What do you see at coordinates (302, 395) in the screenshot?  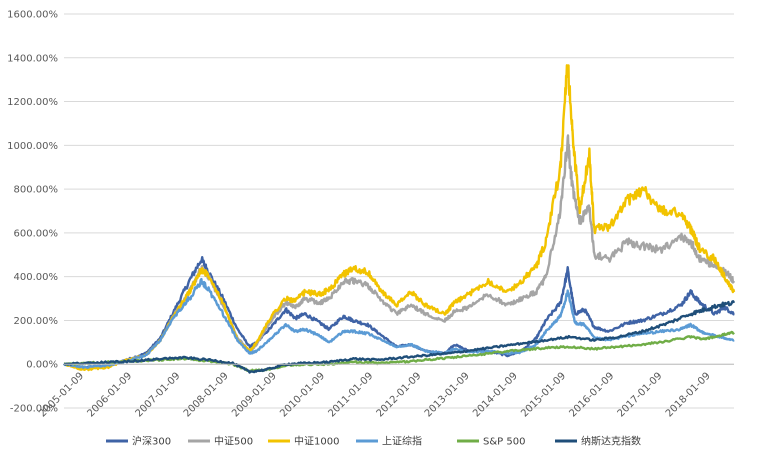 I see `x-tick-label: 2010-01-09` at bounding box center [302, 395].